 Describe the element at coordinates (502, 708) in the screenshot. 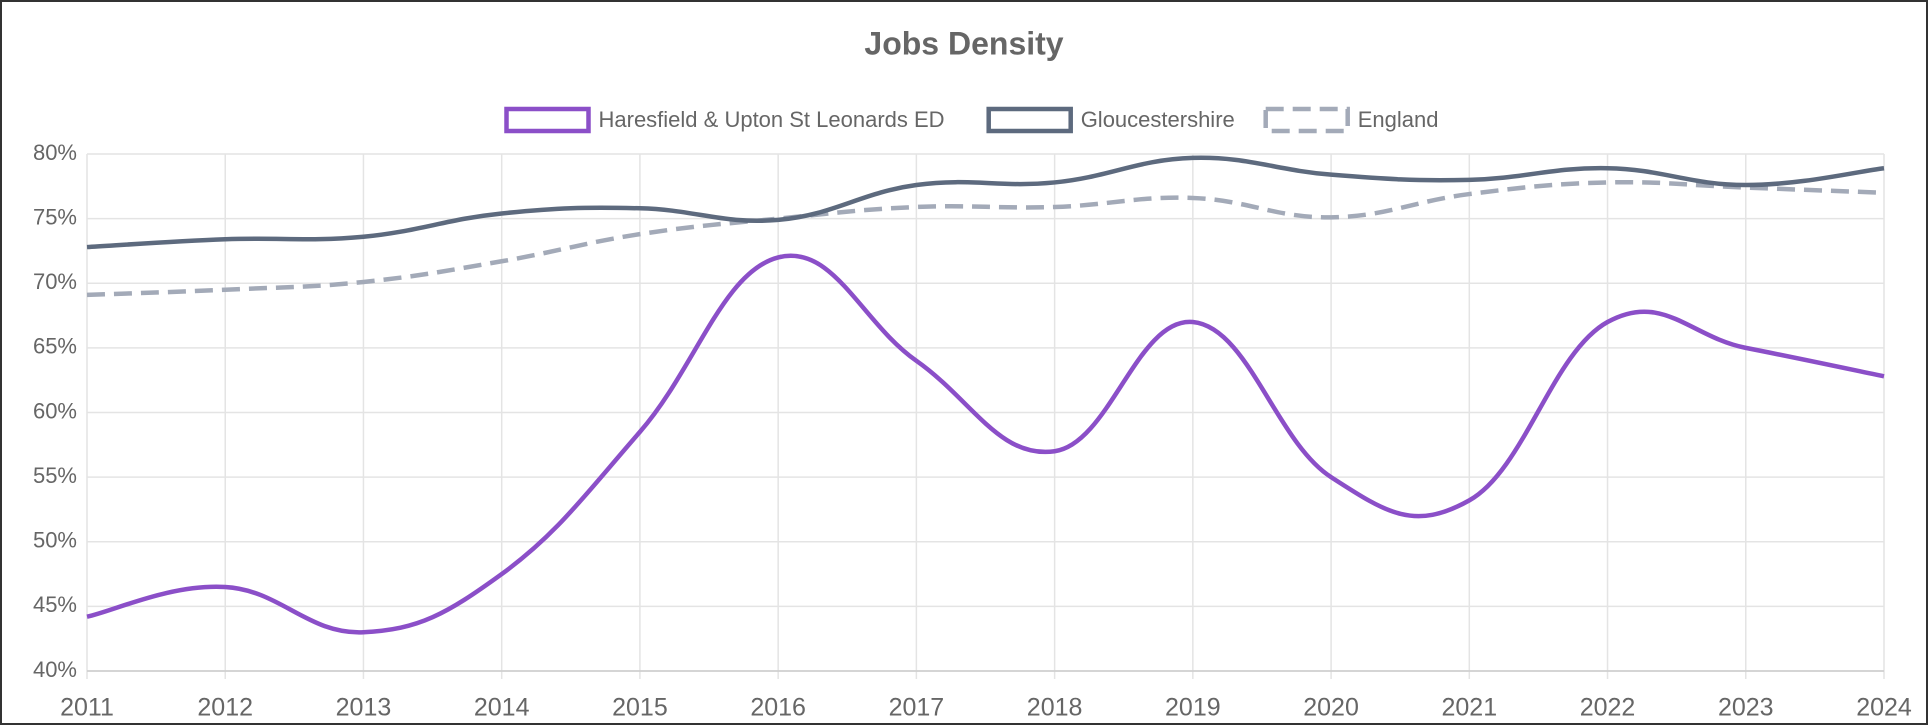

I see `x-tick-label: 2014` at that location.